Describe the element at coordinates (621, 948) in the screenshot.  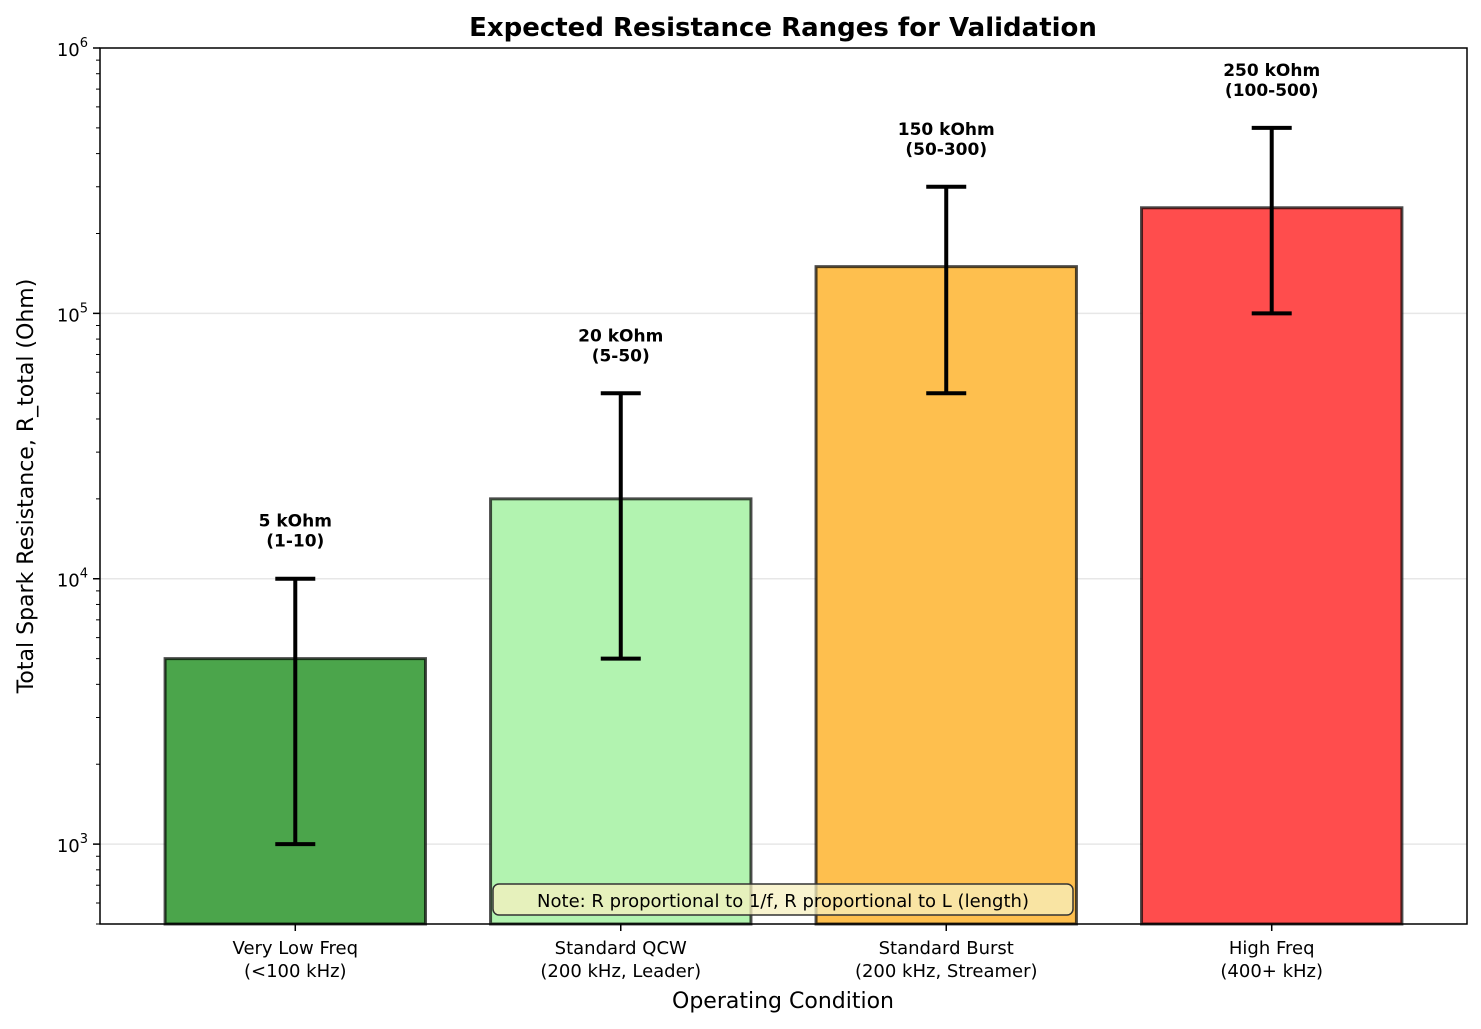
I see `x-tick-label: Standard QCW` at that location.